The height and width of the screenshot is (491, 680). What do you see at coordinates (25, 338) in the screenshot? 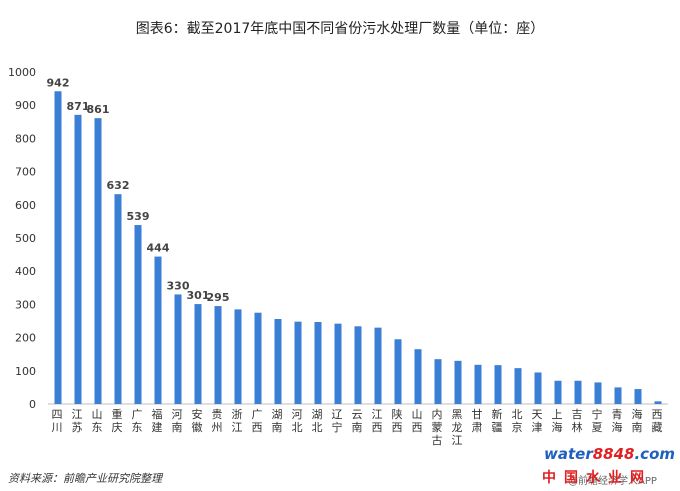
I see `y-tick-label: 200` at bounding box center [25, 338].